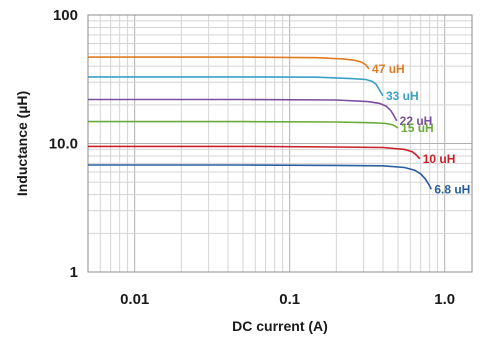 The height and width of the screenshot is (339, 495). I want to click on series-label: 22 uH, so click(416, 121).